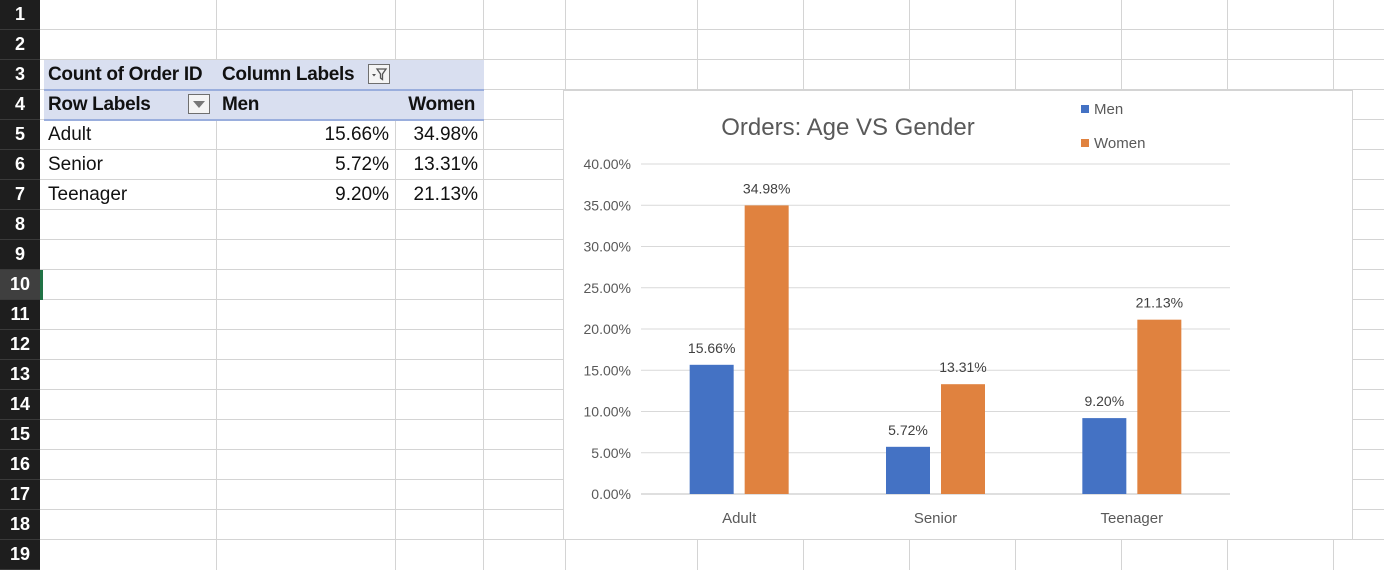 The height and width of the screenshot is (570, 1384). I want to click on pivot-cell-women: 13.31%, so click(445, 164).